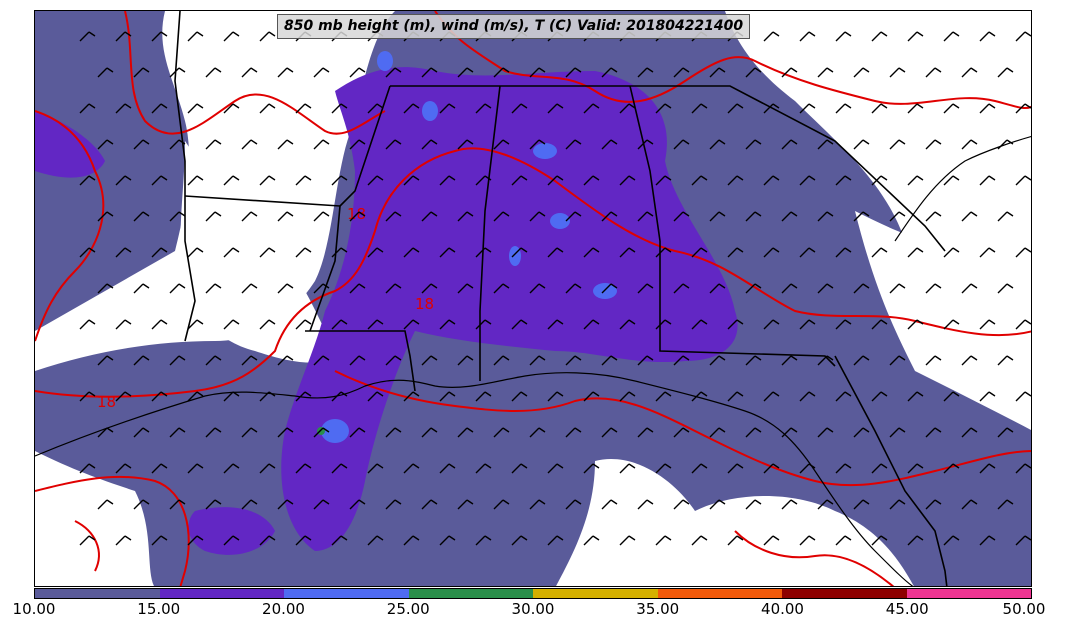 The width and height of the screenshot is (1065, 633). Describe the element at coordinates (782, 609) in the screenshot. I see `colorbar-tick-label: 40.00` at that location.